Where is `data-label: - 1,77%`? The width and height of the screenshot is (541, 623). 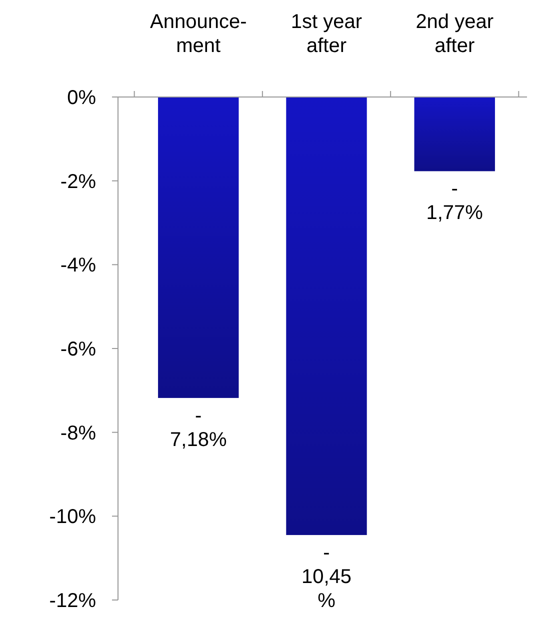
data-label: - 1,77% is located at coordinates (455, 201).